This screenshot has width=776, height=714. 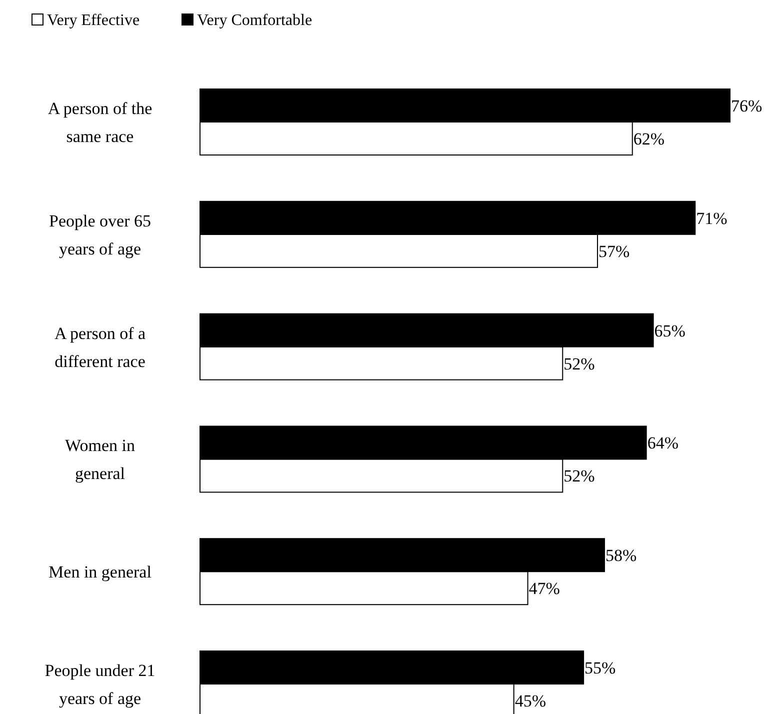 What do you see at coordinates (100, 122) in the screenshot?
I see `y-tick-label: A person of the same race` at bounding box center [100, 122].